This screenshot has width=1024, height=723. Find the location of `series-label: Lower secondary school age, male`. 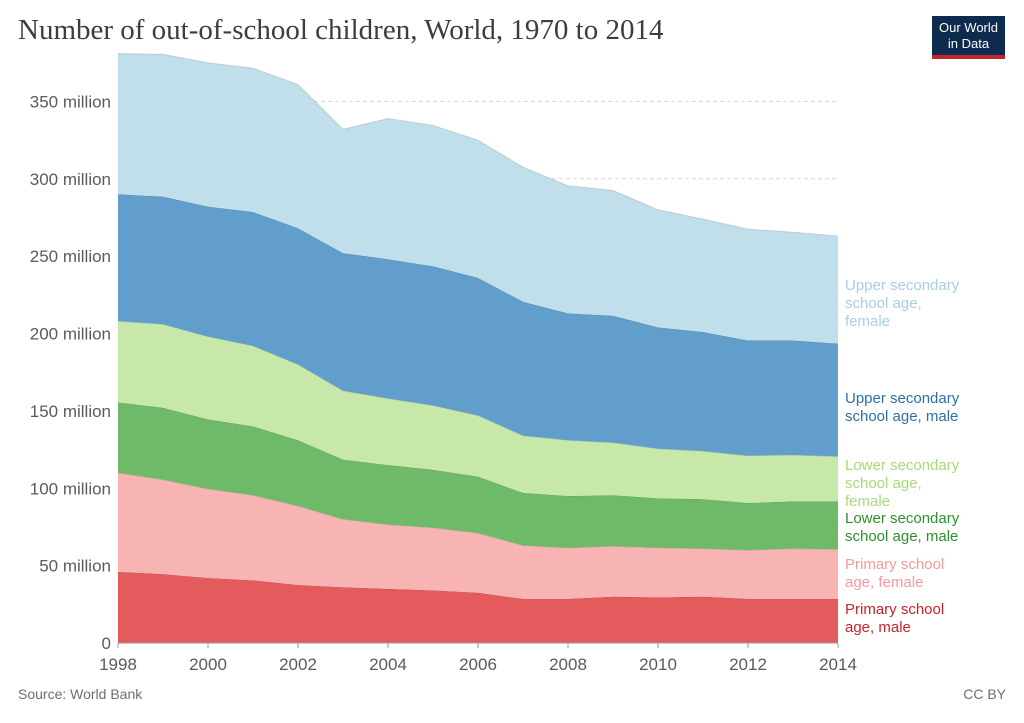

series-label: Lower secondary school age, male is located at coordinates (902, 527).